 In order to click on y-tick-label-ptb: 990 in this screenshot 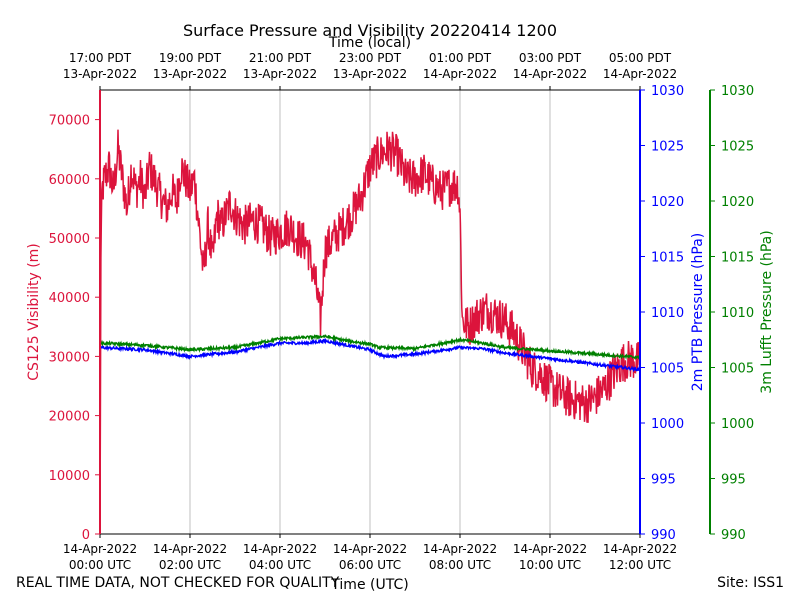, I will do `click(663, 535)`.